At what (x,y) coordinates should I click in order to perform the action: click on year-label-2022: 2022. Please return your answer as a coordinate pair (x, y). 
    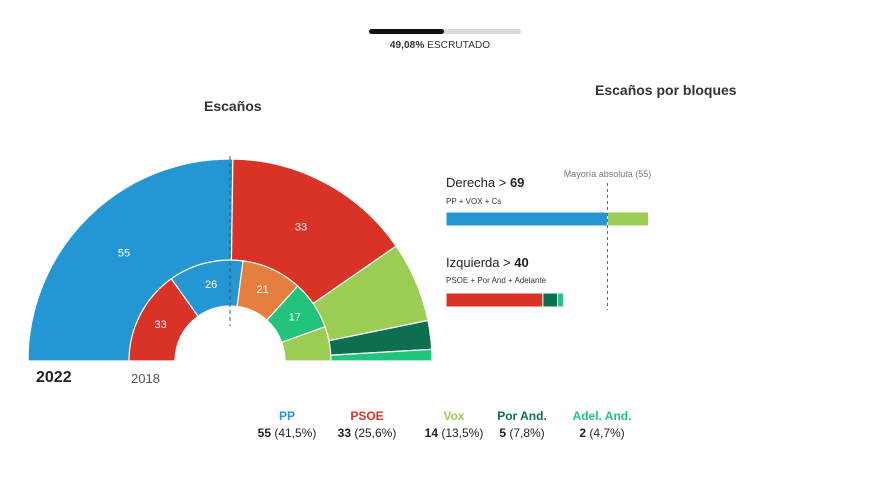
    Looking at the image, I should click on (54, 377).